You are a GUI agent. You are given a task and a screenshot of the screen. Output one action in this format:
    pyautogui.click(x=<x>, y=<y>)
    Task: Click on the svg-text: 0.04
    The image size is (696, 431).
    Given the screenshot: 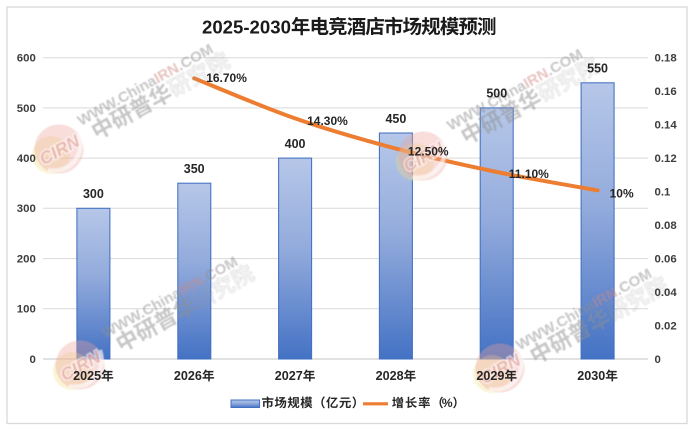 What is the action you would take?
    pyautogui.click(x=666, y=293)
    